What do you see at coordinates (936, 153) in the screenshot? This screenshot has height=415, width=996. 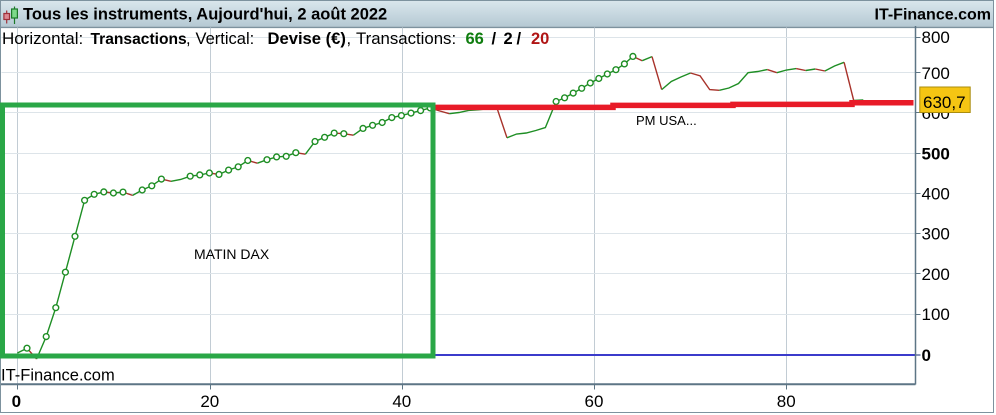 I see `svg-text: 500` at bounding box center [936, 153].